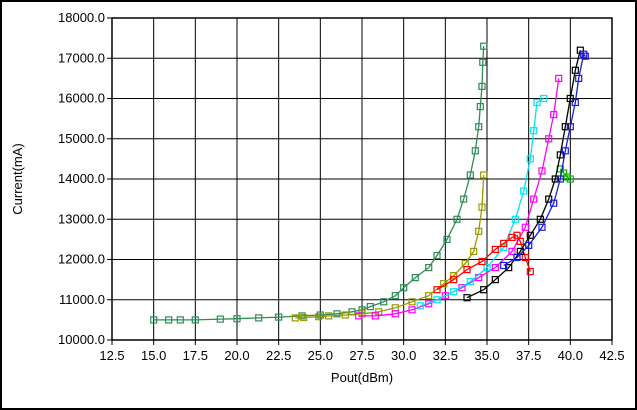  Describe the element at coordinates (570, 355) in the screenshot. I see `x-tick-label: 40.0` at that location.